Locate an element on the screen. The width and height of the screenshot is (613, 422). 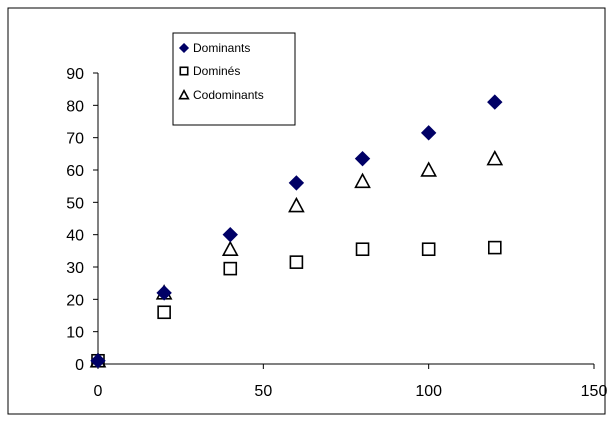
legend-label: Dominants is located at coordinates (221, 48).